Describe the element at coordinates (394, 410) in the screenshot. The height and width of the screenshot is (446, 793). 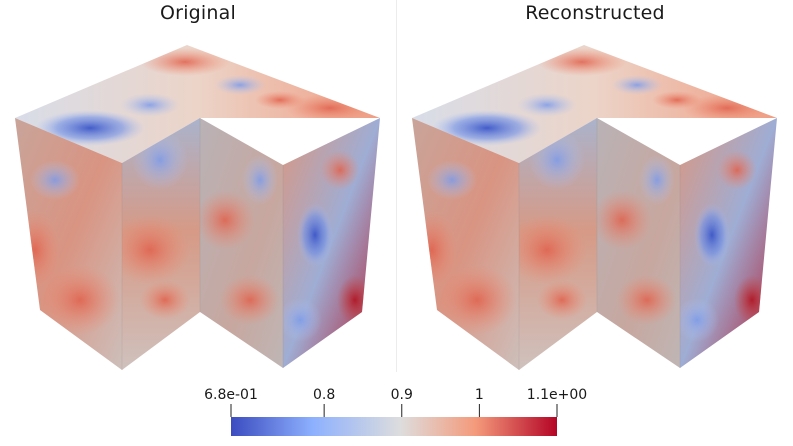
I see `colorbar-ticks` at that location.